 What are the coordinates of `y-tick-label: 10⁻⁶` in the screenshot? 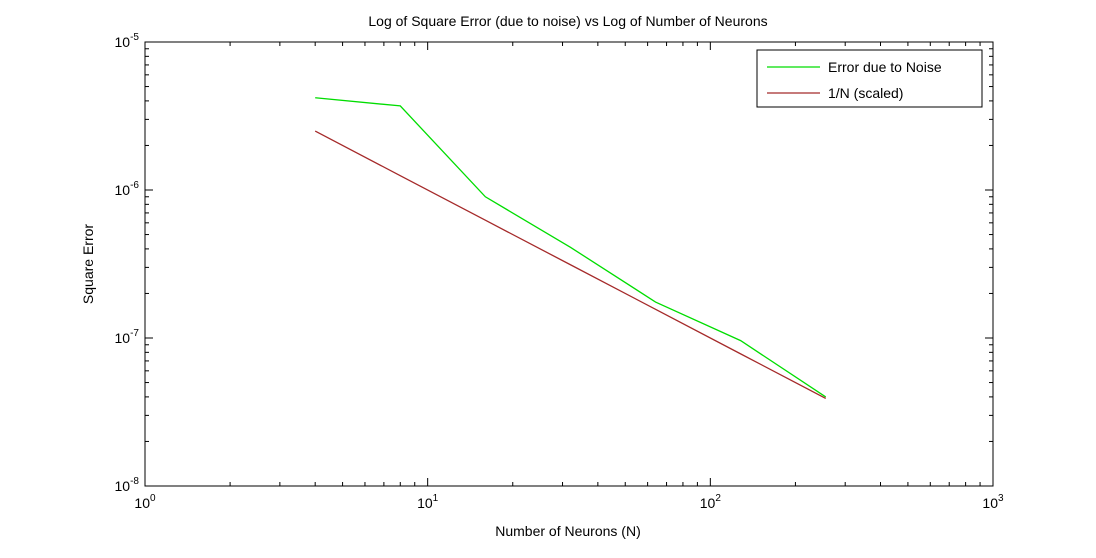 It's located at (127, 189).